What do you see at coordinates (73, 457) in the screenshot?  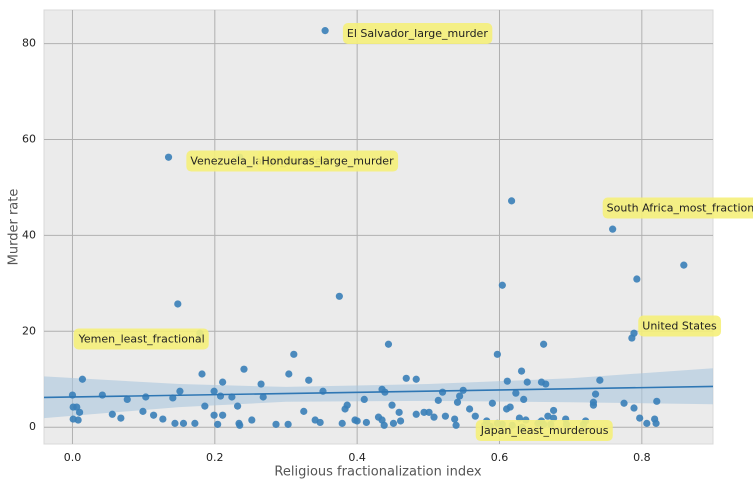 I see `x-tick-label: 0.0` at bounding box center [73, 457].